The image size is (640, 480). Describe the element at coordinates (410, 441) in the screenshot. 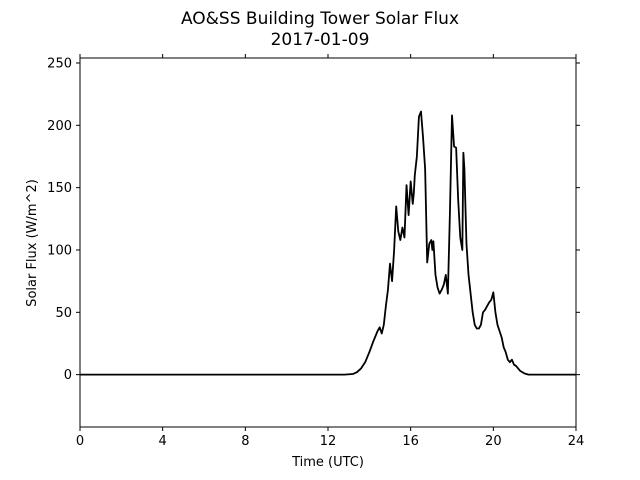

I see `x-tick-label: 16` at that location.